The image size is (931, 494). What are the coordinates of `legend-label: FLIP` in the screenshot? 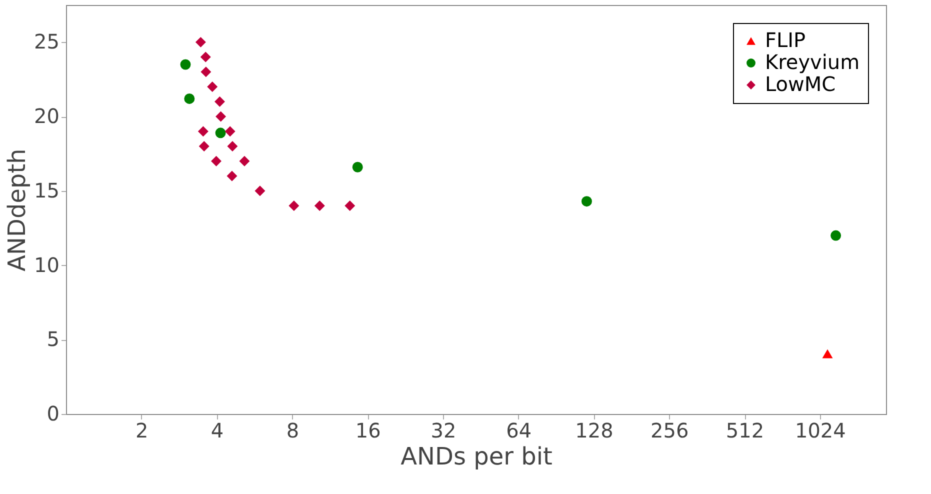 It's located at (785, 40).